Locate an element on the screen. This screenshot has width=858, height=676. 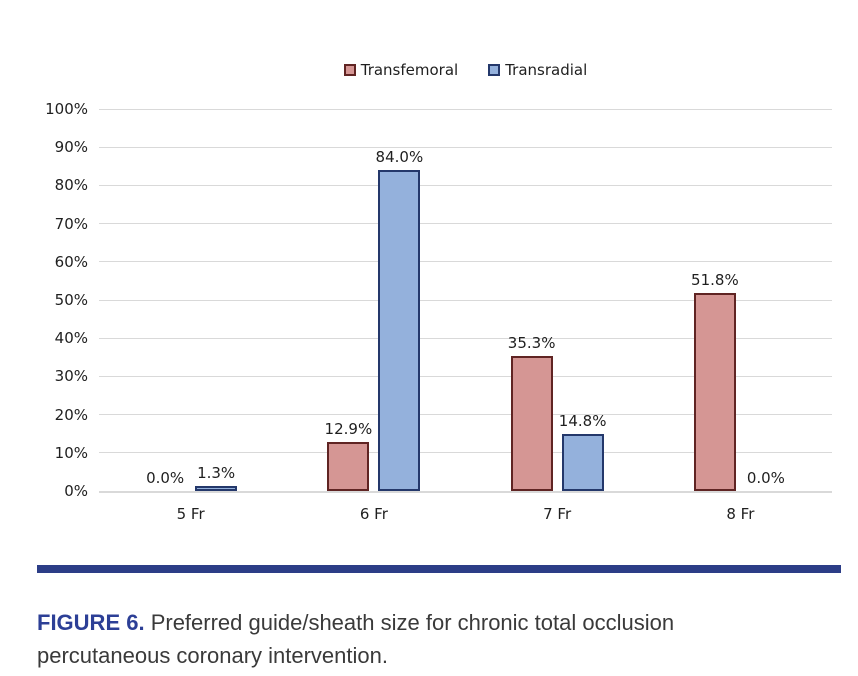
y-axis-tick-label: 20% is located at coordinates (71, 414).